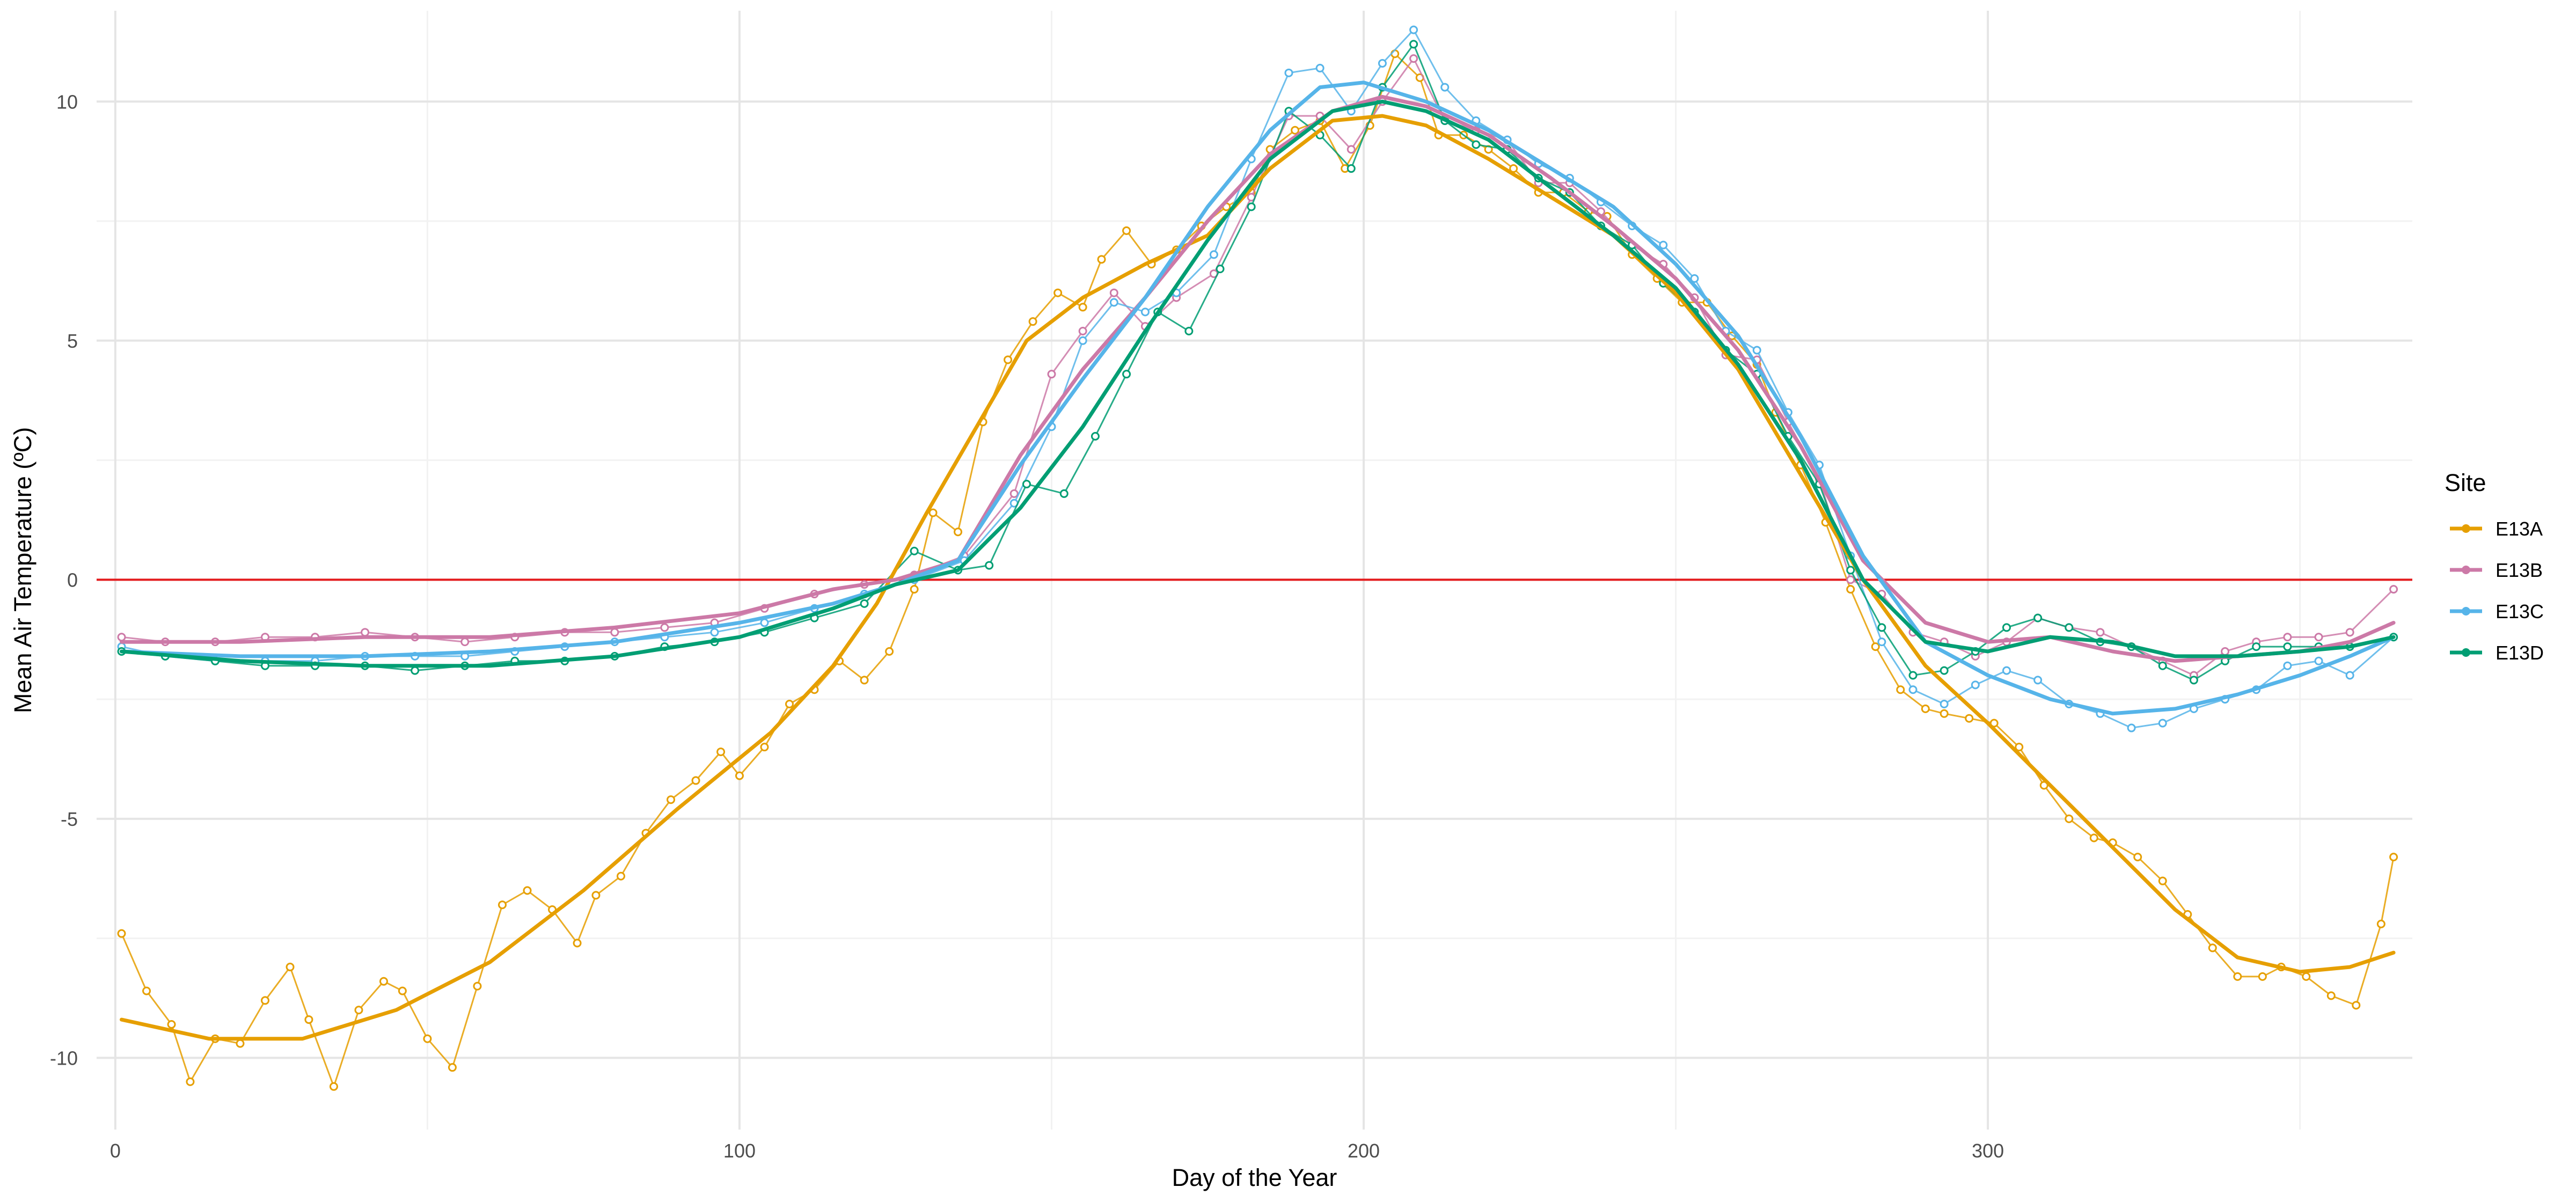 Image resolution: width=2576 pixels, height=1202 pixels. I want to click on y-axis-title: Mean Air Temperature (ºC), so click(22, 570).